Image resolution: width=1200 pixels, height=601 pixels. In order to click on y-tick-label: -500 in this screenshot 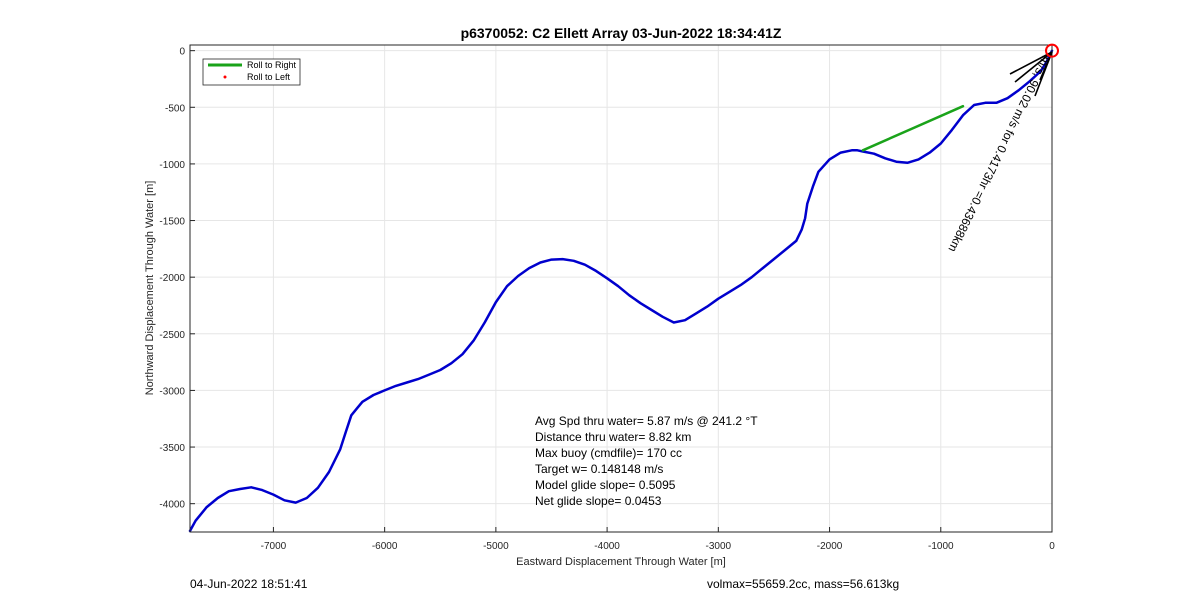, I will do `click(175, 108)`.